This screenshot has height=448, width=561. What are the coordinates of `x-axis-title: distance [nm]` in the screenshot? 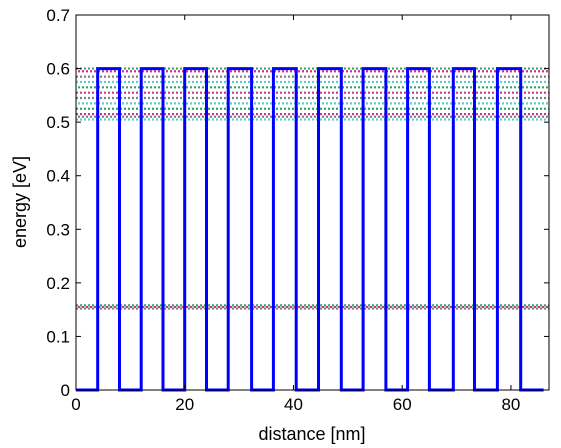 It's located at (311, 434).